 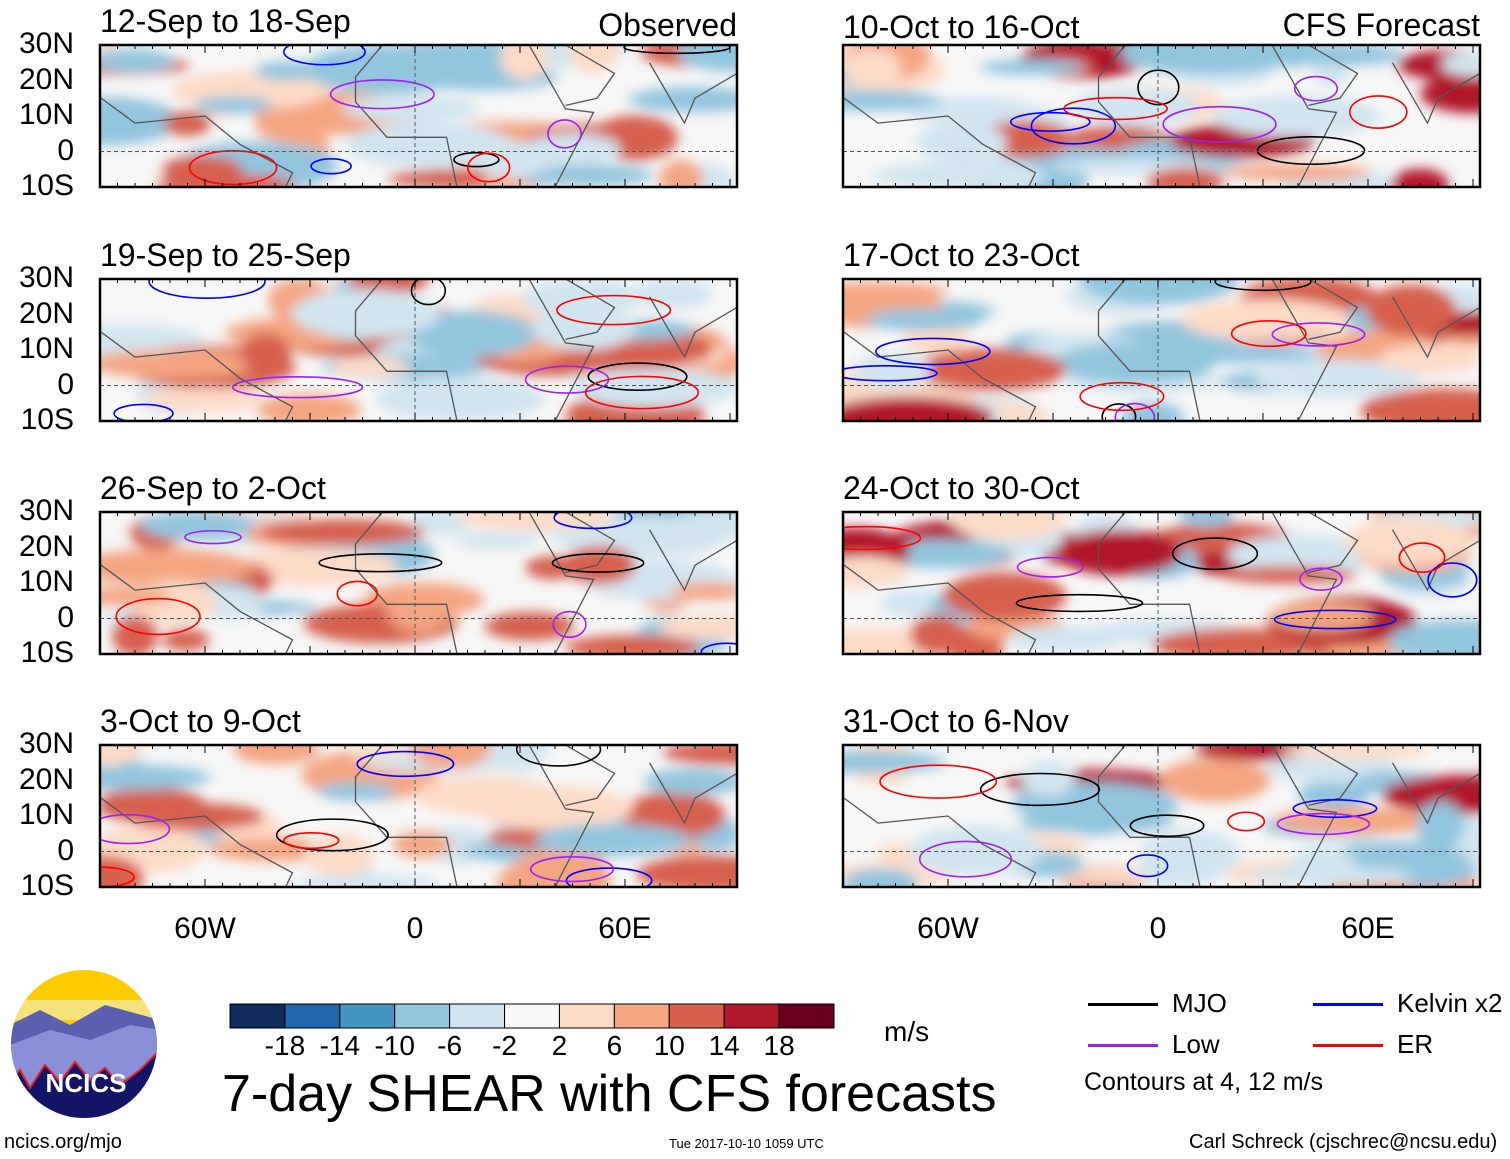 I want to click on ncics-logo: NCICS, so click(x=84, y=1044).